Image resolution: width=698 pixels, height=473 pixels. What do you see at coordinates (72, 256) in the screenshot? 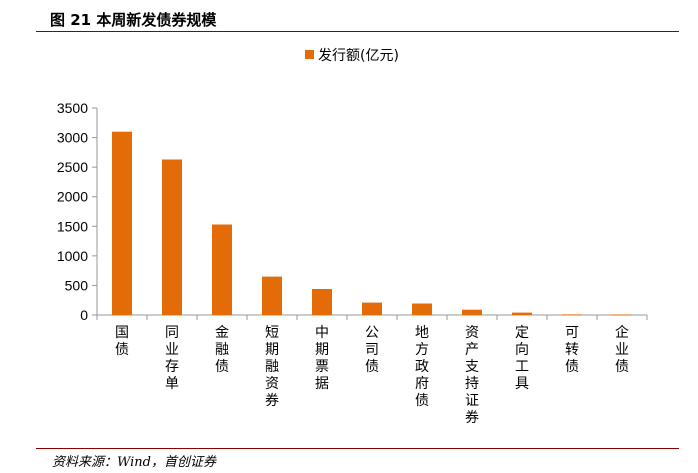
I see `y-tick-label: 1000` at bounding box center [72, 256].